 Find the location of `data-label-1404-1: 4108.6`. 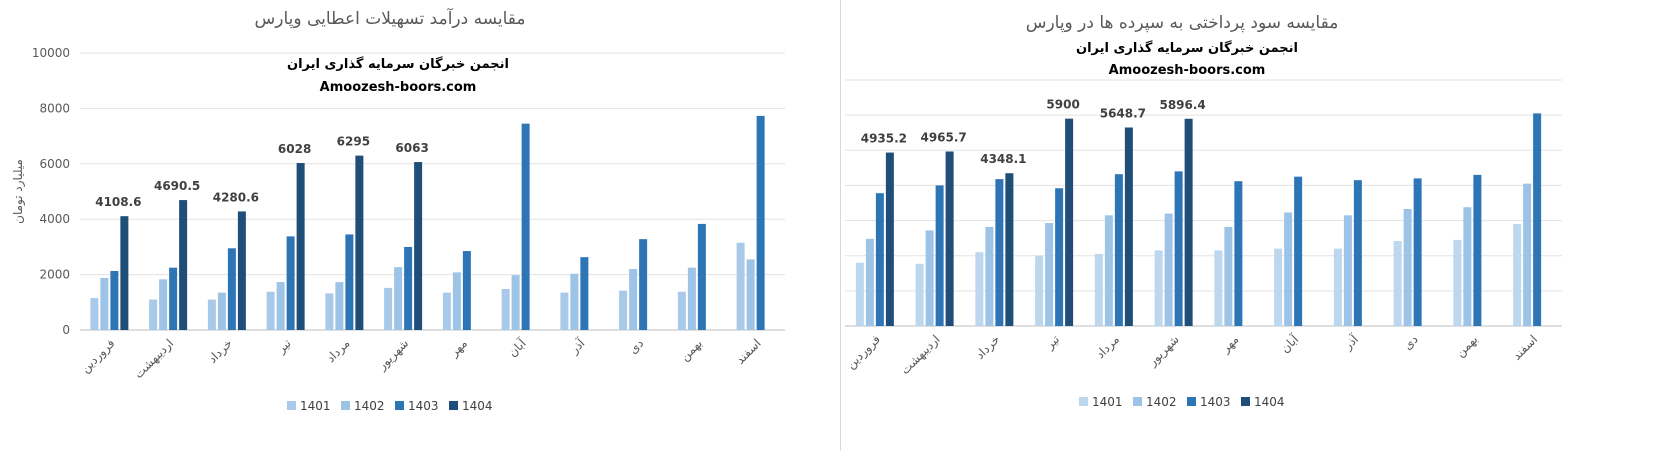

data-label-1404-1: 4108.6 is located at coordinates (118, 202).